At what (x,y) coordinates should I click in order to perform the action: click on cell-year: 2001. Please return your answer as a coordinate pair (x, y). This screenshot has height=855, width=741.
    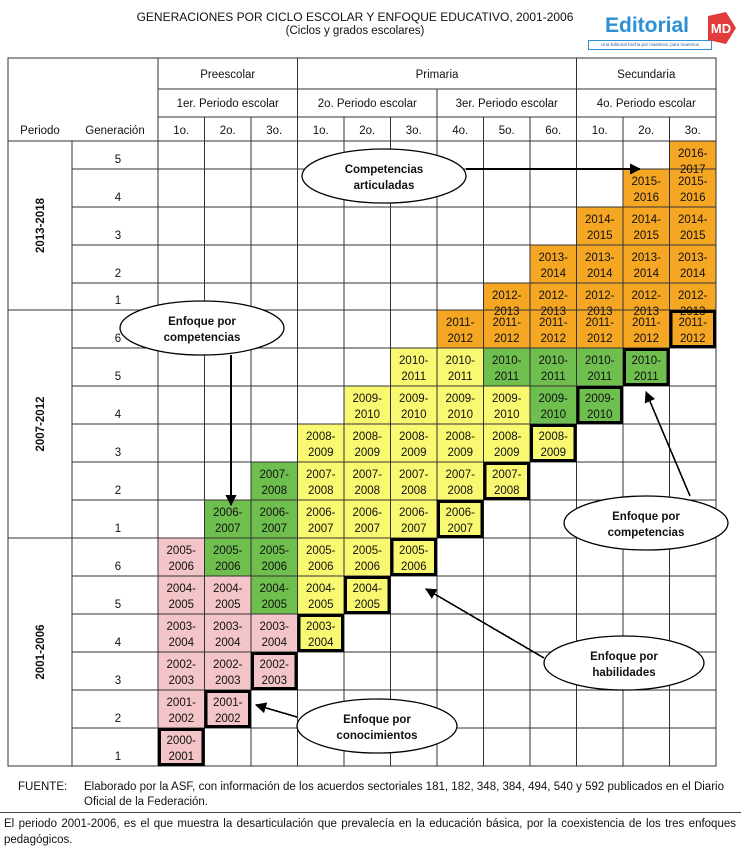
    Looking at the image, I should click on (181, 757).